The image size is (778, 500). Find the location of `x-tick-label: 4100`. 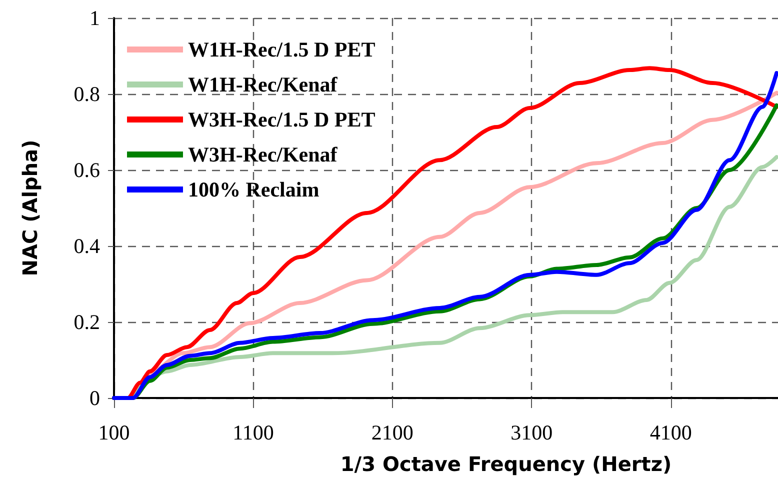

x-tick-label: 4100 is located at coordinates (671, 432).